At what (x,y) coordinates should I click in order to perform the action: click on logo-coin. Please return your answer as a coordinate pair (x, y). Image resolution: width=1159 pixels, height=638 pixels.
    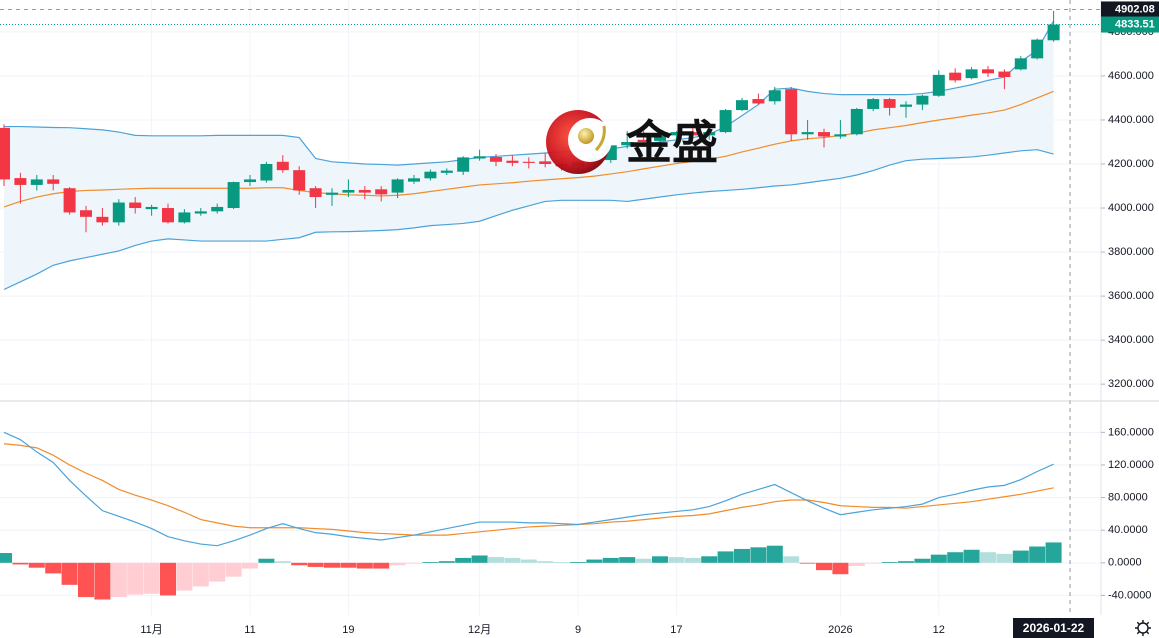
    Looking at the image, I should click on (586, 136).